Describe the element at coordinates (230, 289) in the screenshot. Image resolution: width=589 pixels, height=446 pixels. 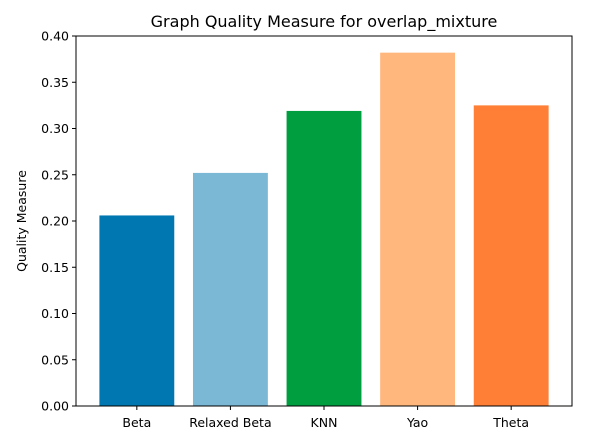
I see `bar-relaxed-beta` at that location.